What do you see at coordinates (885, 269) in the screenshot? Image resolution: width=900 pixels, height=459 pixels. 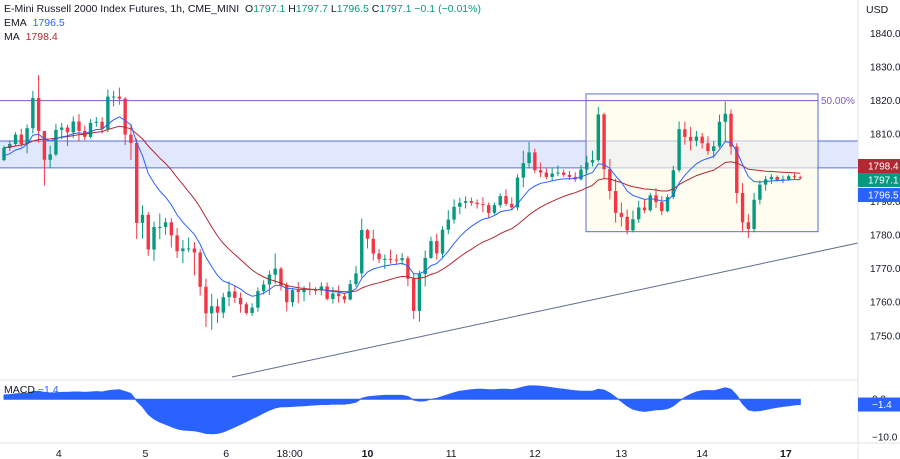 I see `price-tick-label: 1770.00` at bounding box center [885, 269].